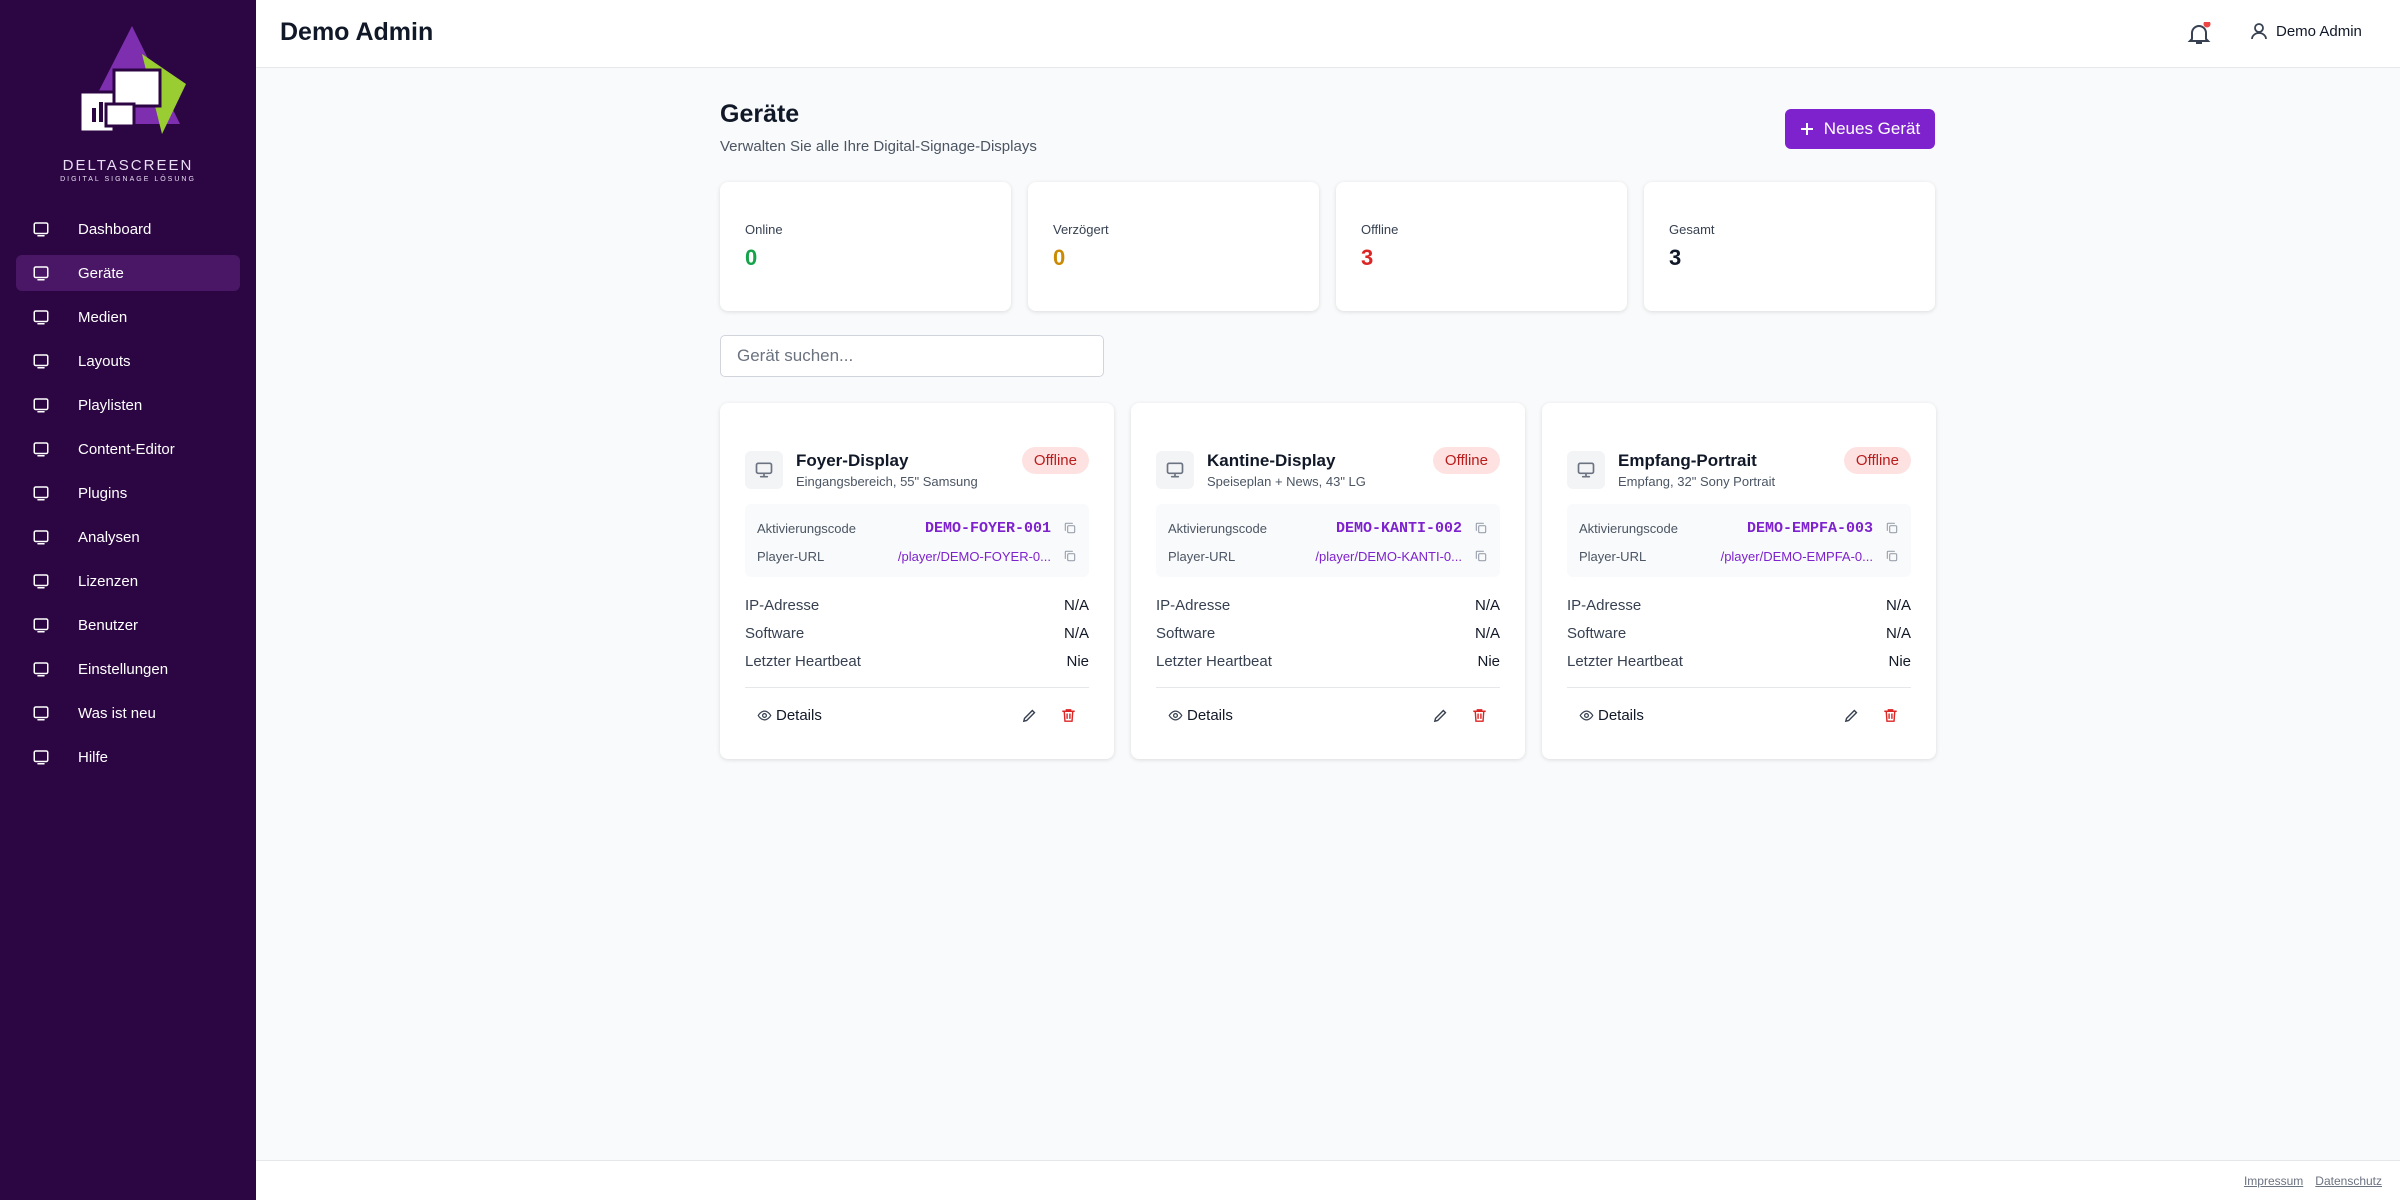 The image size is (2400, 1200). I want to click on topbar: Demo Admin Demo Admin, so click(1328, 34).